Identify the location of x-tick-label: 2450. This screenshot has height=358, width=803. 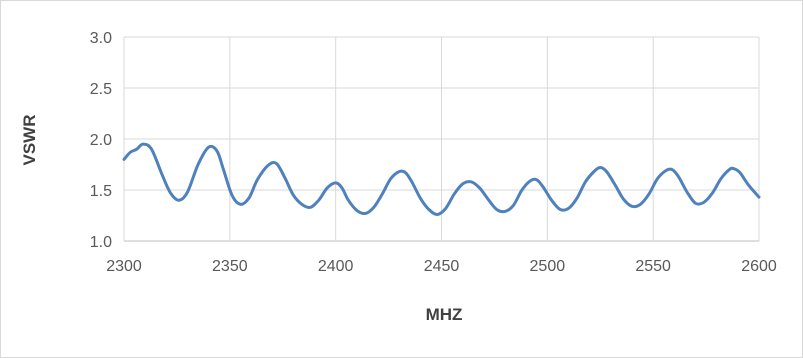
(442, 266).